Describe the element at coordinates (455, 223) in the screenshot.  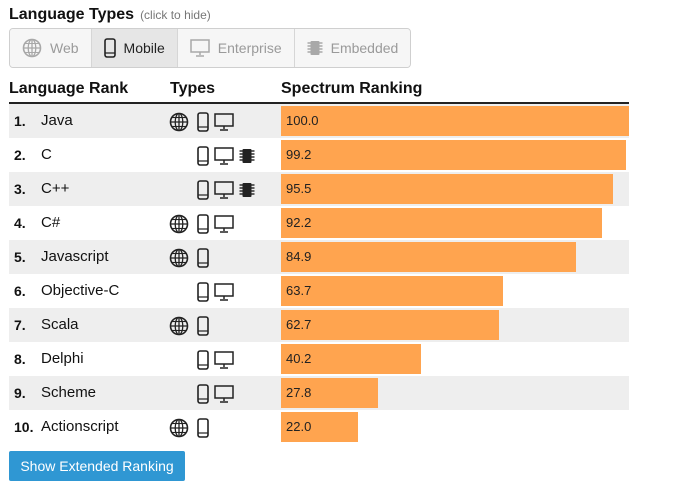
I see `spectrum-bar-track: 92.2` at that location.